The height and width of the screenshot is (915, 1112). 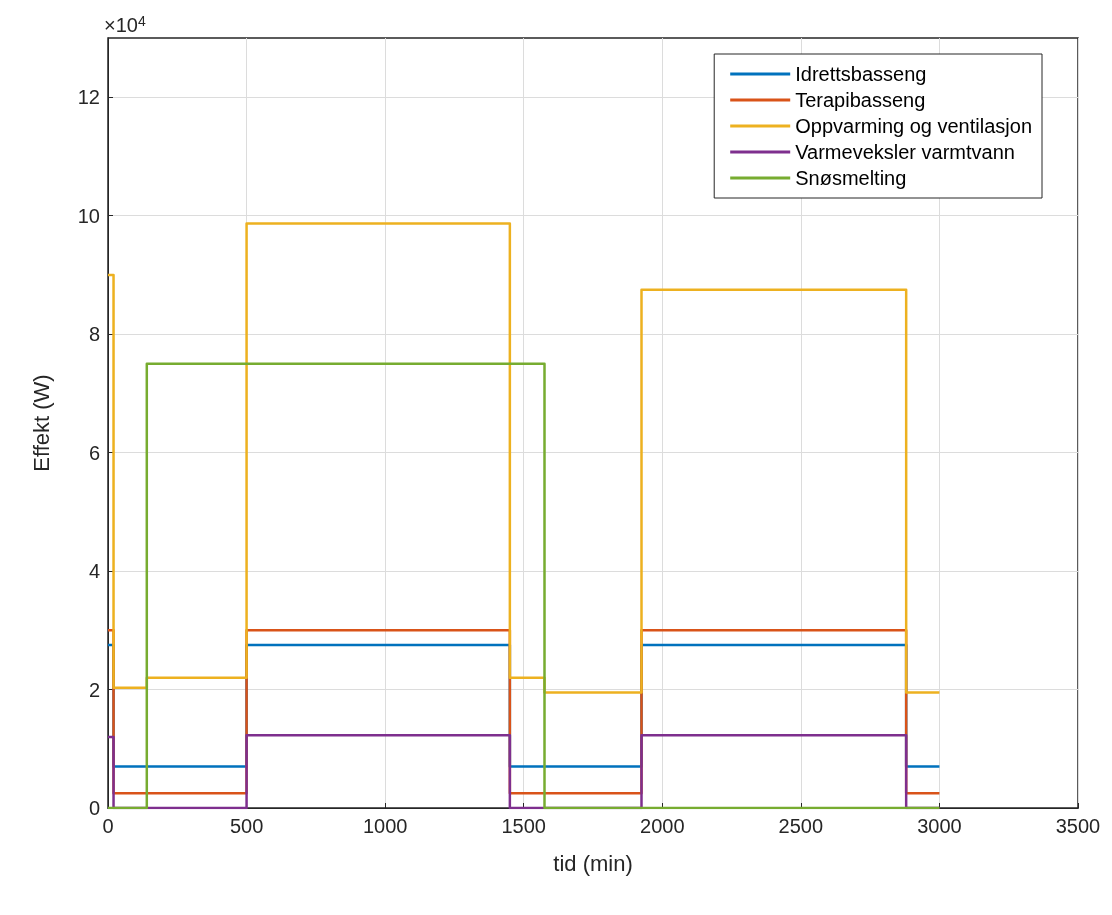 I want to click on y-axis-title: Effekt (W), so click(x=41, y=423).